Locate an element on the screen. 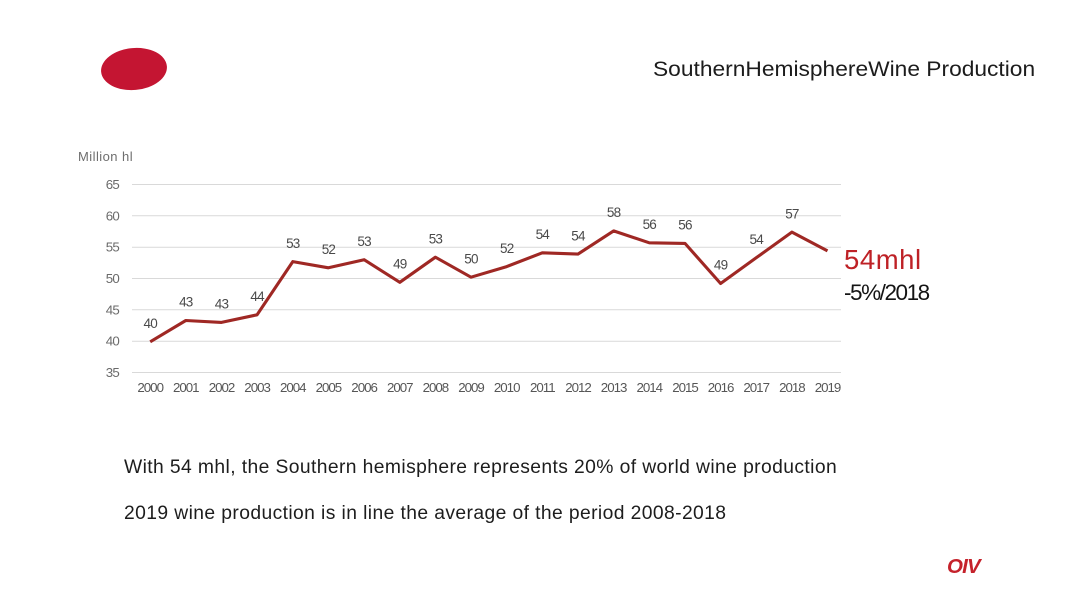 The width and height of the screenshot is (1080, 608). svg-text: 2018 is located at coordinates (792, 387).